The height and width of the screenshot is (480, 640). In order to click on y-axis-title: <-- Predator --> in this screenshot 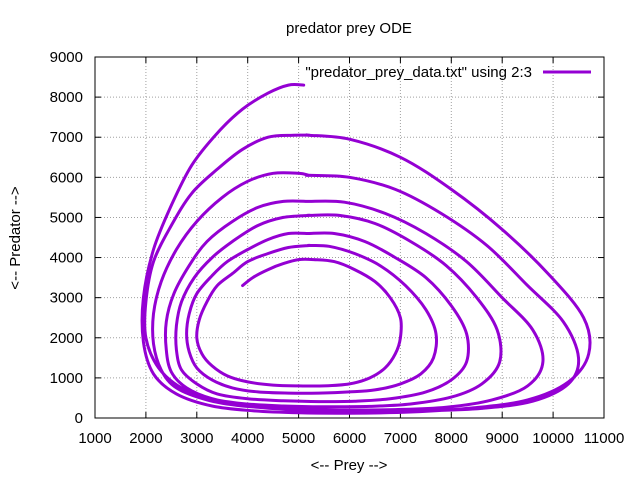, I will do `click(15, 238)`.